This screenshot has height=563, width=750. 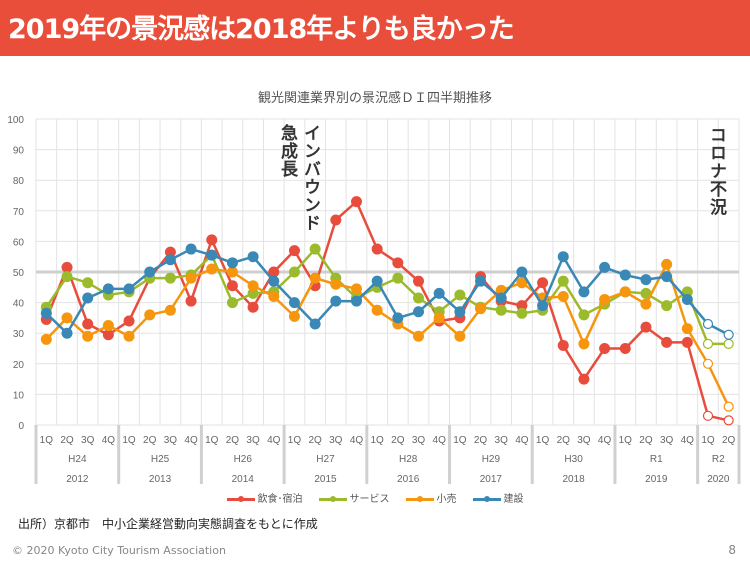 I want to click on y-tick-label: 80, so click(x=19, y=181).